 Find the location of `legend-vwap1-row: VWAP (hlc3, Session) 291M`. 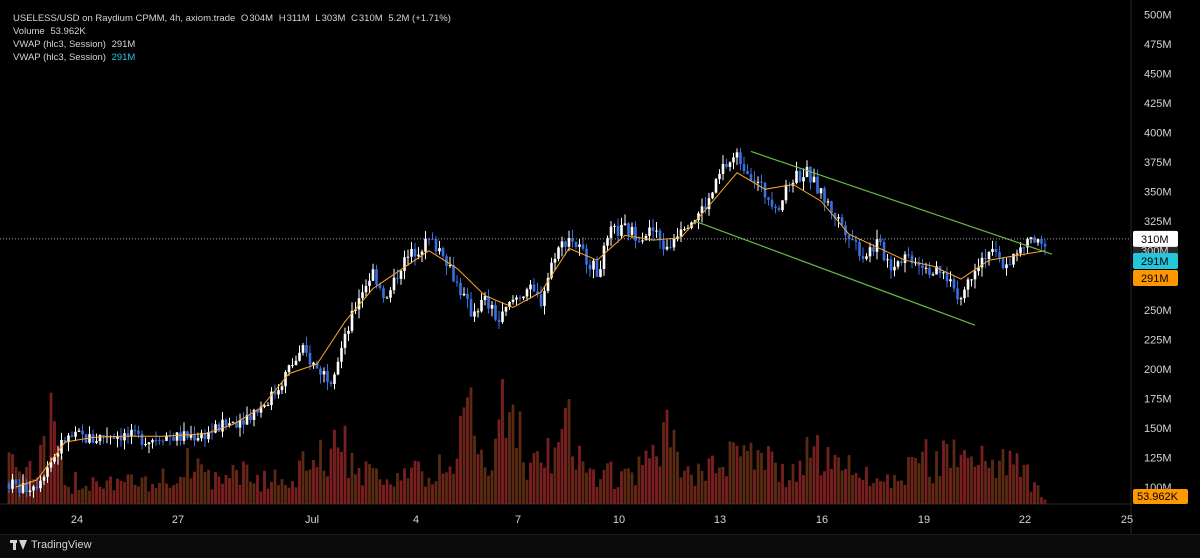

legend-vwap1-row: VWAP (hlc3, Session) 291M is located at coordinates (232, 44).